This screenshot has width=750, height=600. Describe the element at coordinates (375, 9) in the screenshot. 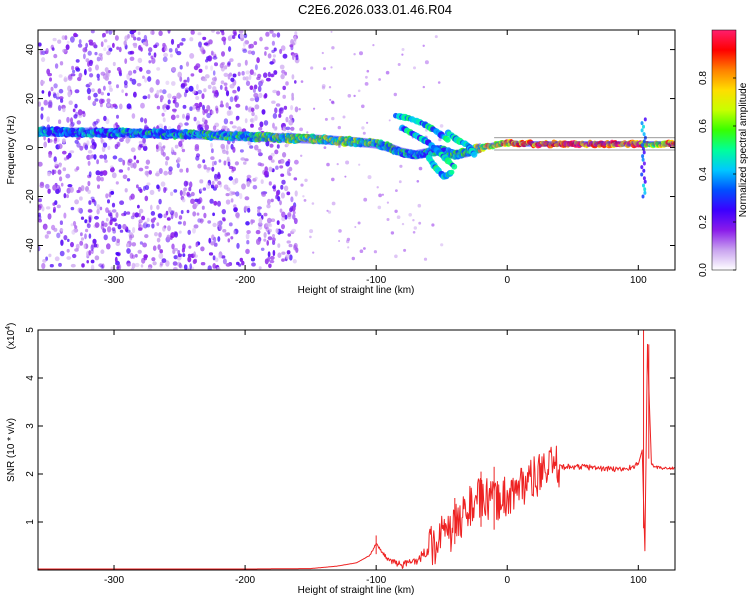

I see `figure-title: C2E6.2026.033.01.46.R04` at that location.